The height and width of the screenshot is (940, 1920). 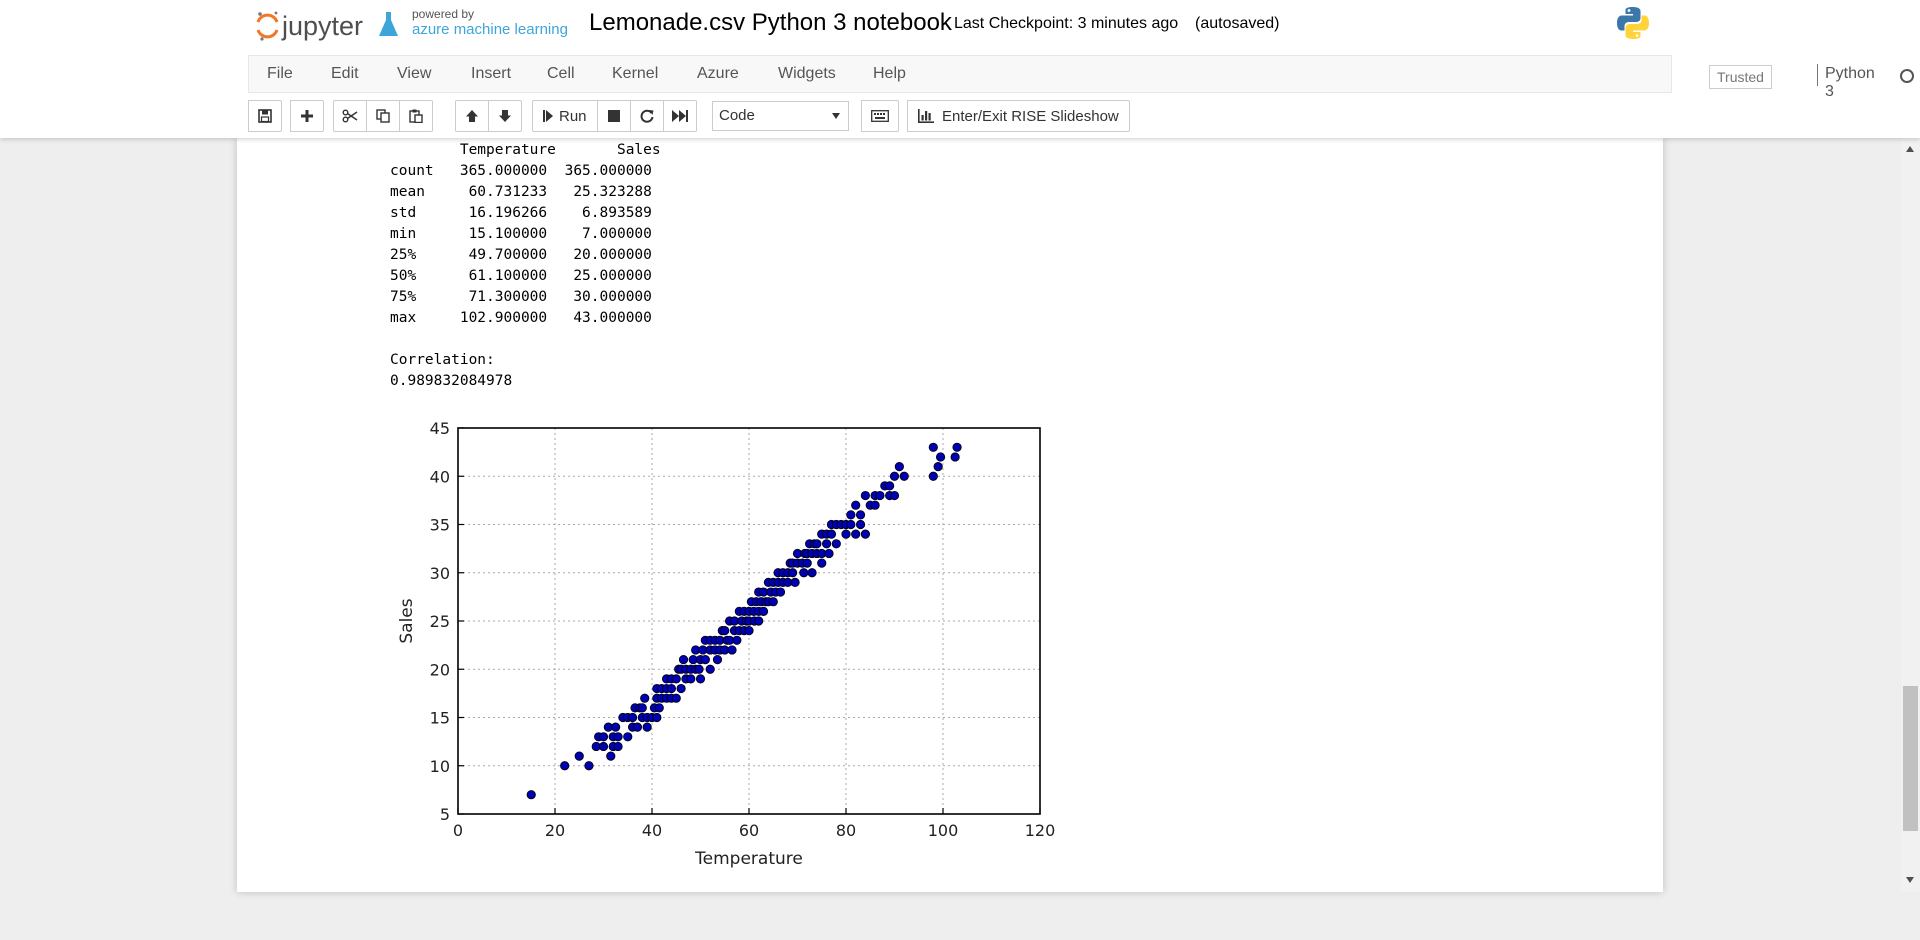 I want to click on insert-cell-button, so click(x=307, y=116).